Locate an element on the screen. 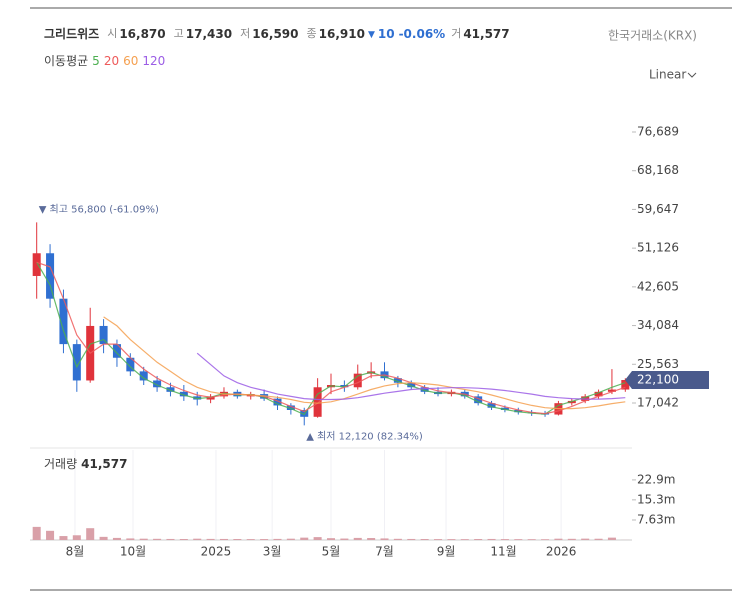 Image resolution: width=732 pixels, height=599 pixels. x-tick-label: 8월 is located at coordinates (75, 552).